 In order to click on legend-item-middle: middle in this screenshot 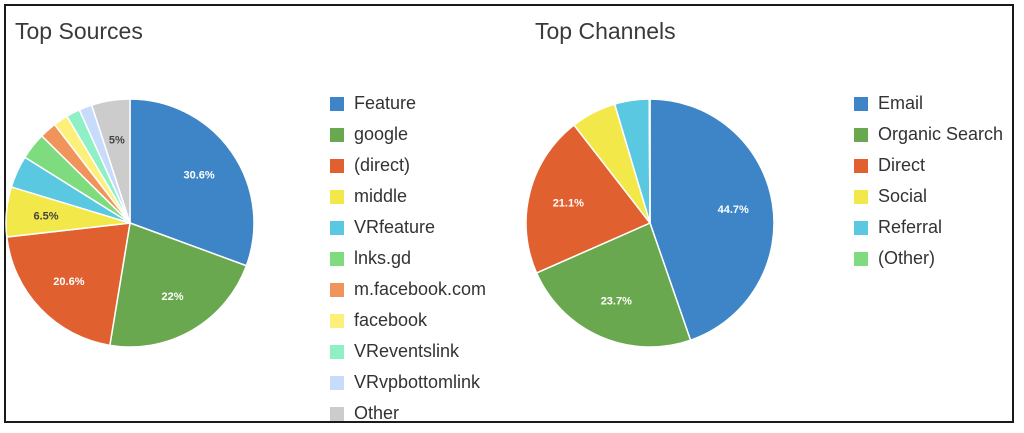, I will do `click(408, 196)`.